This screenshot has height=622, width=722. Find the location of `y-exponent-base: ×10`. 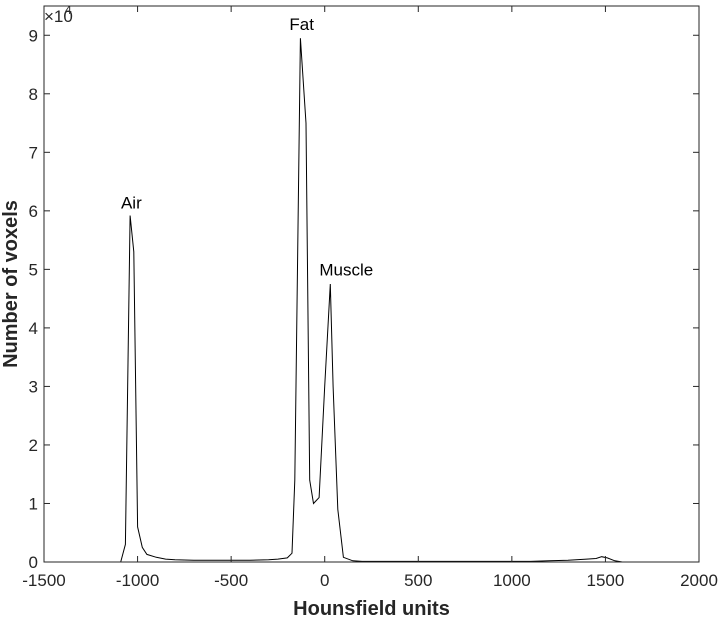

y-exponent-base: ×10 is located at coordinates (58, 16).